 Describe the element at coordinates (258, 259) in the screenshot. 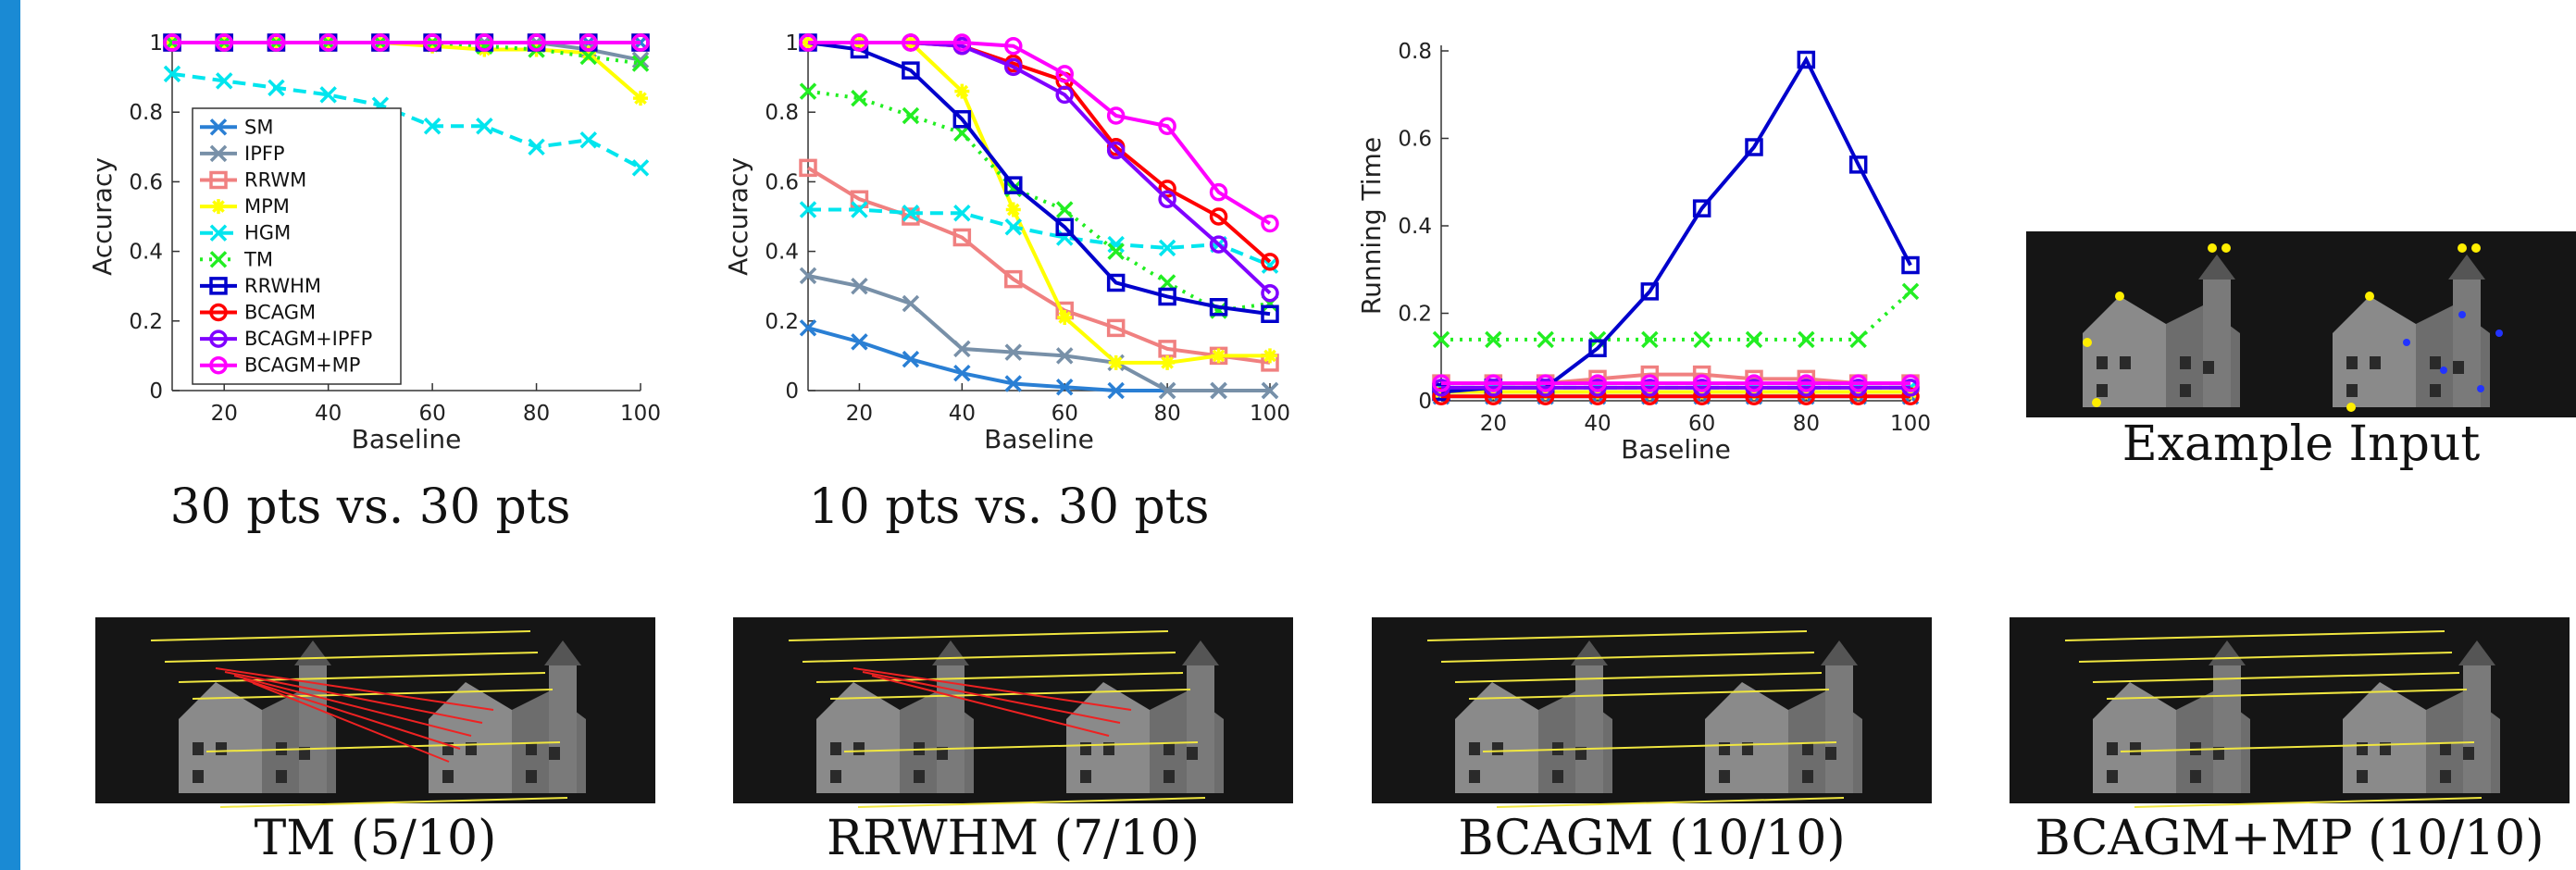

I see `legend-label: TM` at that location.